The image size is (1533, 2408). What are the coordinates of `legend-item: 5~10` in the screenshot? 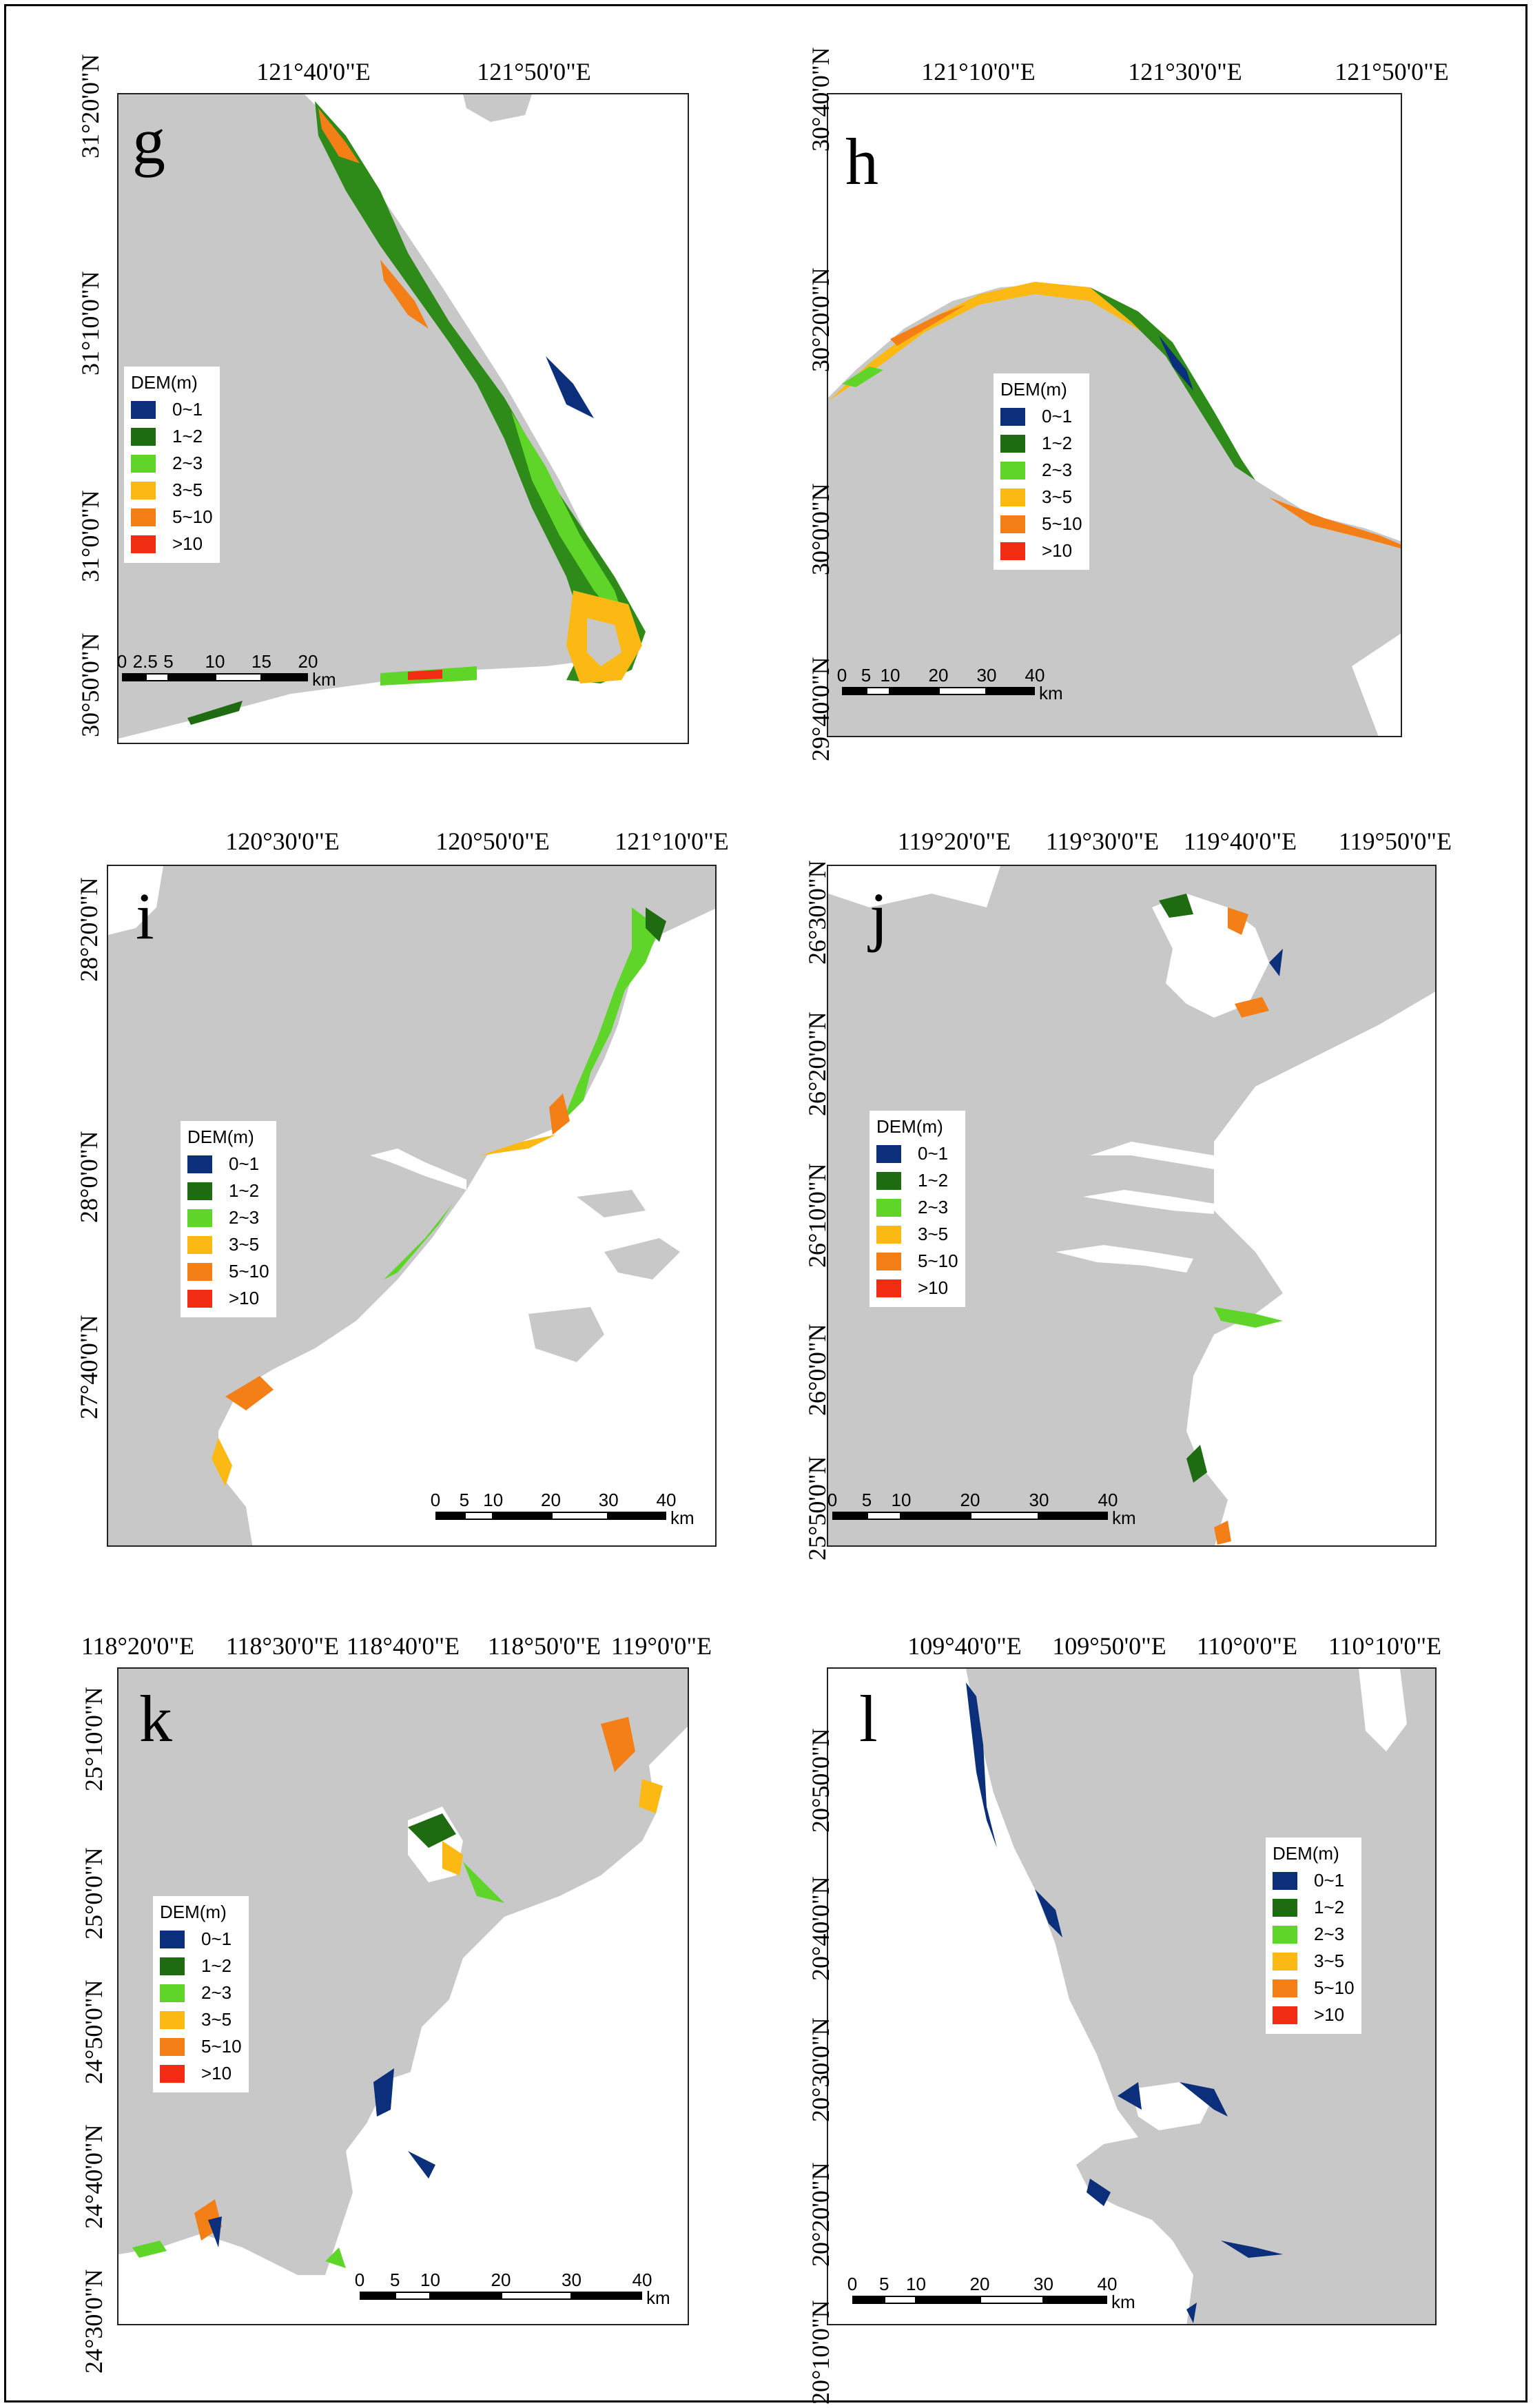 It's located at (917, 1261).